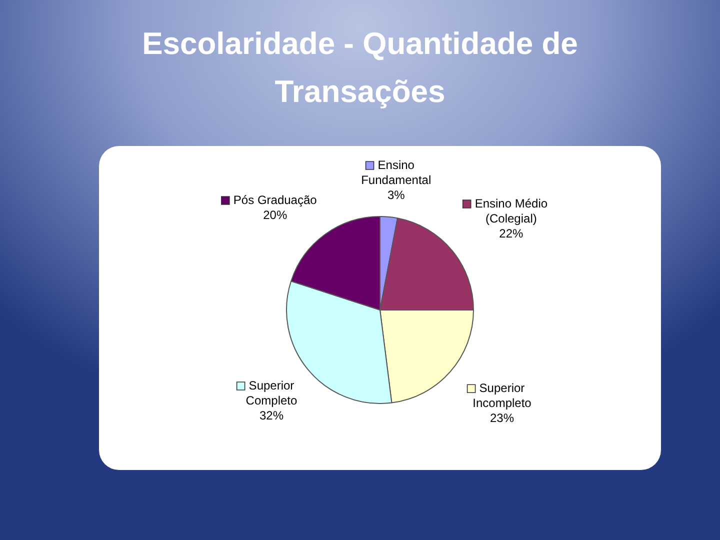  What do you see at coordinates (360, 68) in the screenshot?
I see `chart-title: Escolaridade - Quantidade de Transações` at bounding box center [360, 68].